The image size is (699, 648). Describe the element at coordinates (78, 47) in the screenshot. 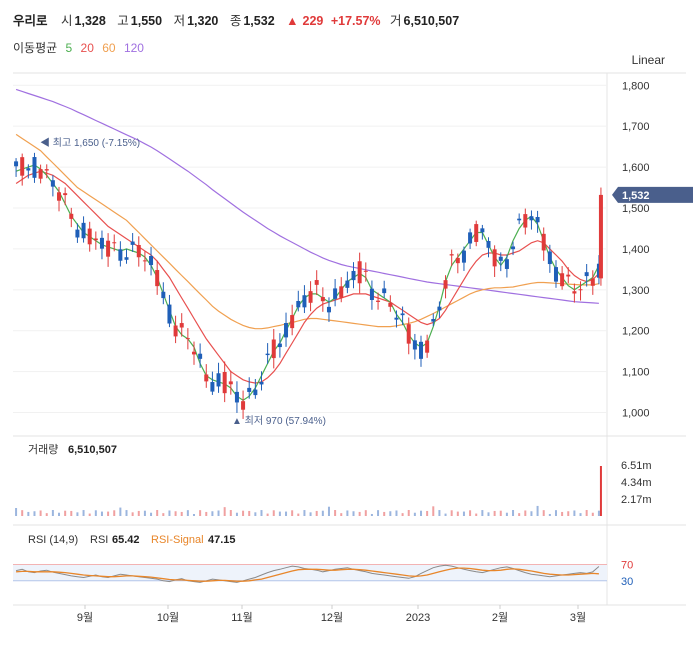

I see `moving-average-legend: 이동평균 5 20 60 120` at that location.